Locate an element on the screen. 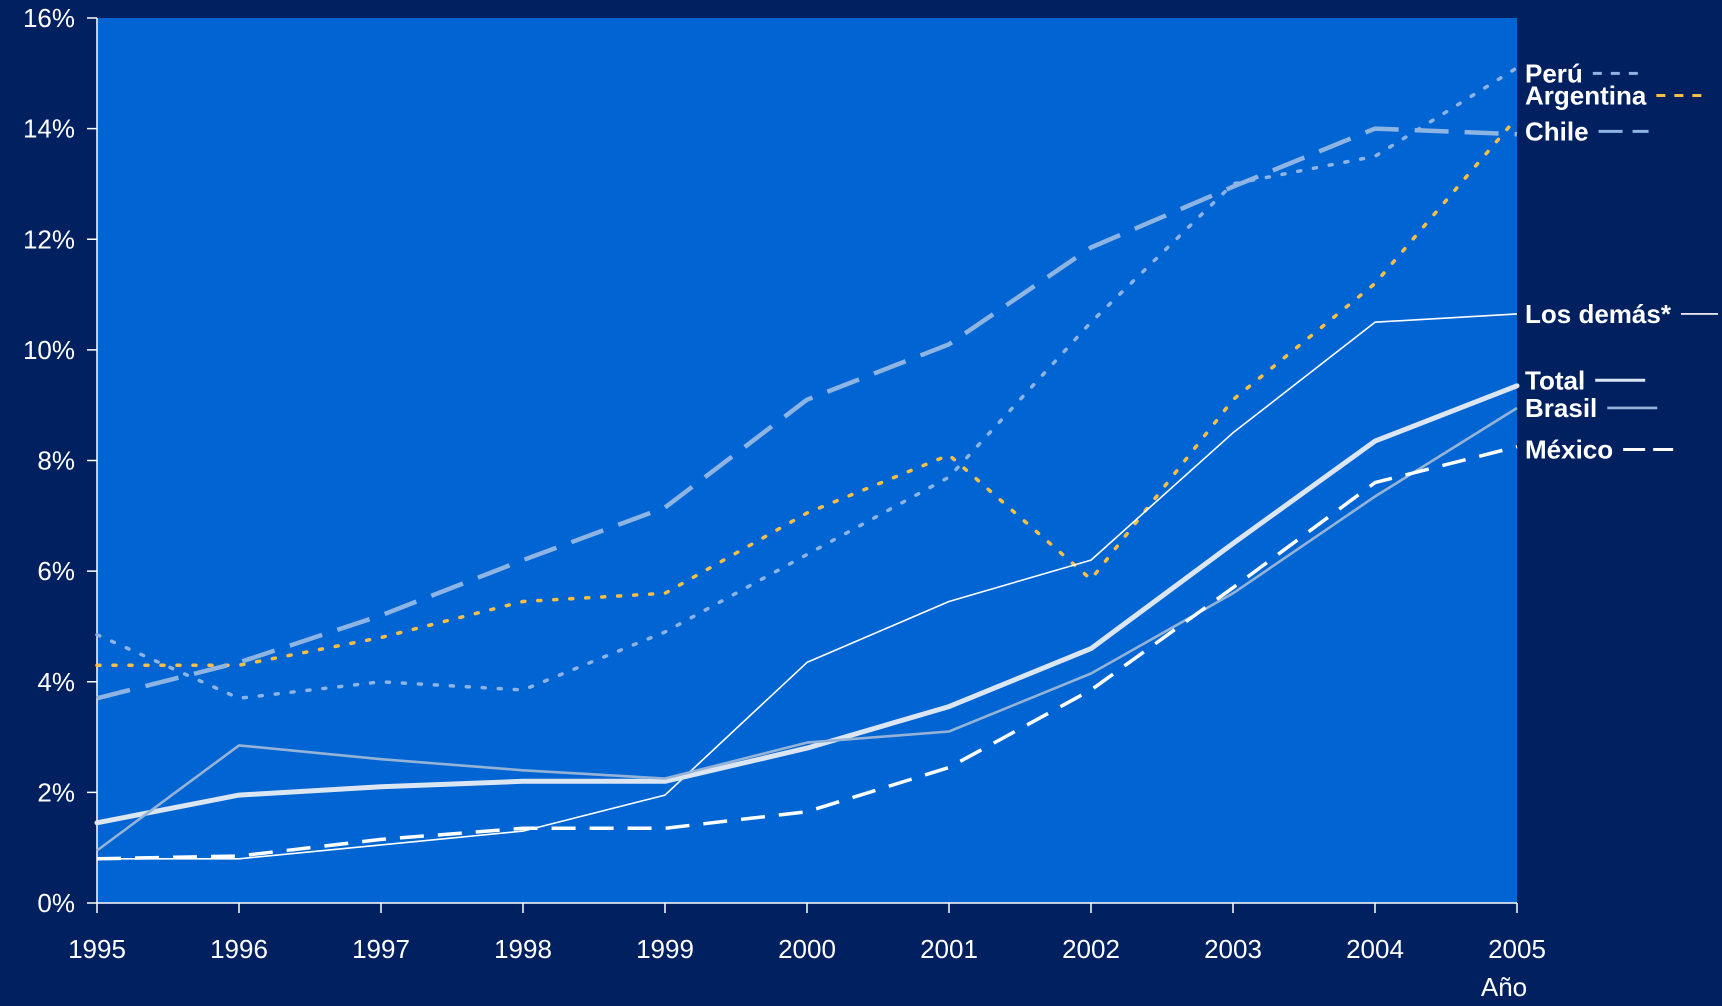 This screenshot has width=1722, height=1006. y-tick-label: 4% is located at coordinates (56, 682).